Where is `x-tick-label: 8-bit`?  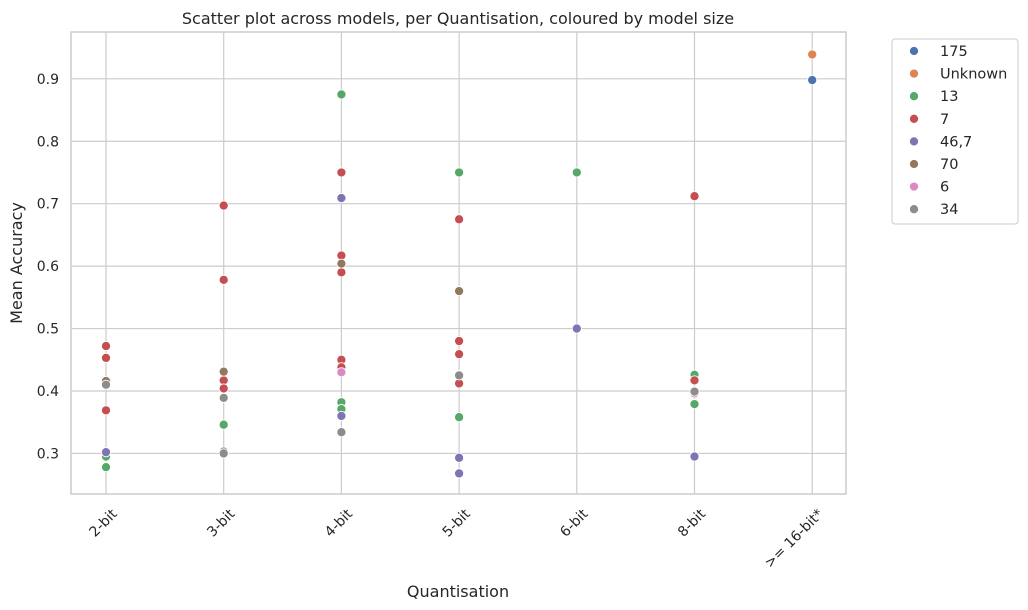 x-tick-label: 8-bit is located at coordinates (692, 523).